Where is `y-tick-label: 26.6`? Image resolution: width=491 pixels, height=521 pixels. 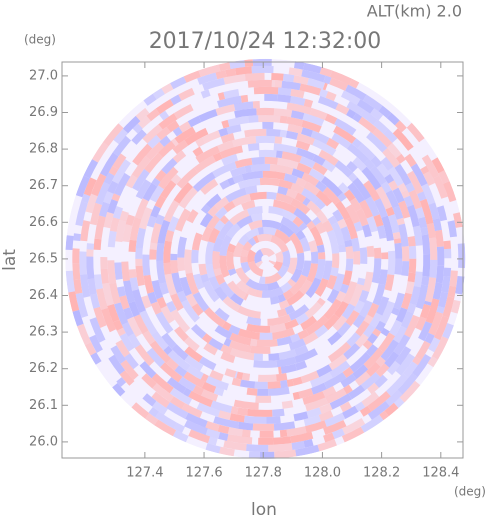
y-tick-label: 26.6 is located at coordinates (43, 222).